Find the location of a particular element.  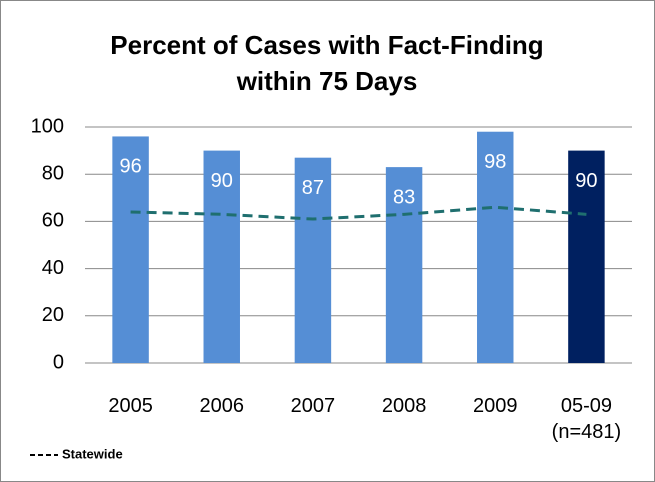

line-series is located at coordinates (358, 213).